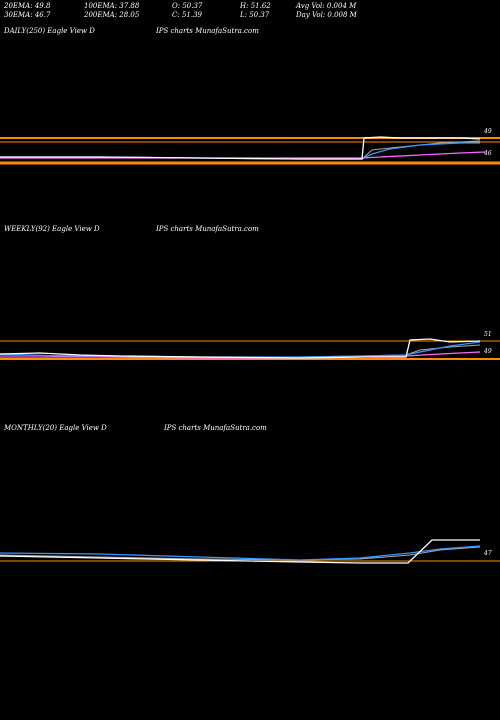 This screenshot has height=720, width=500. Describe the element at coordinates (255, 6) in the screenshot. I see `stat-high: H: 51.62` at that location.